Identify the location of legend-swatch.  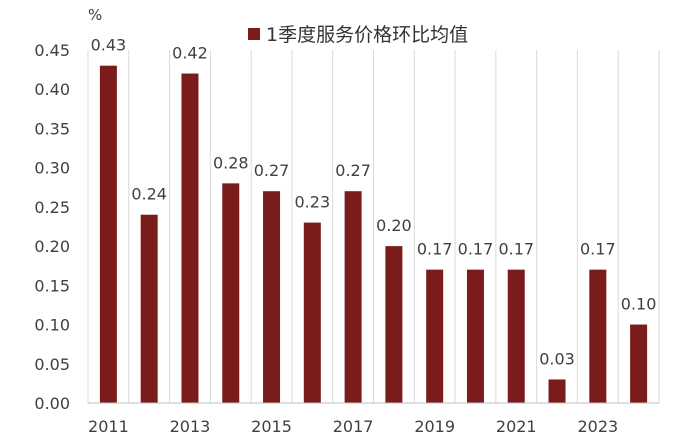
(254, 33).